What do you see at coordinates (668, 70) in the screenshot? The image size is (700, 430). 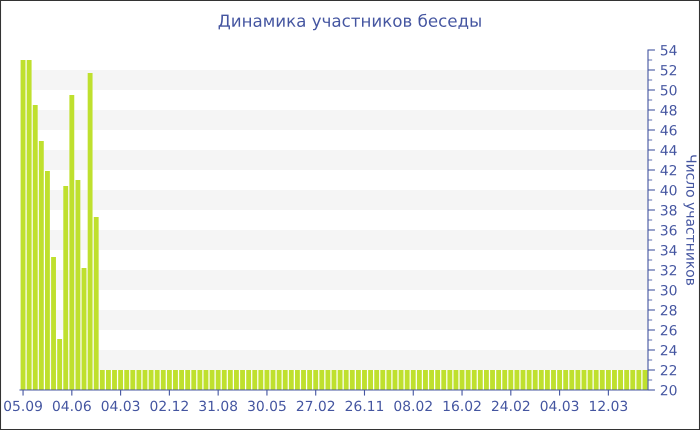 I see `y-tick-label: 52` at bounding box center [668, 70].